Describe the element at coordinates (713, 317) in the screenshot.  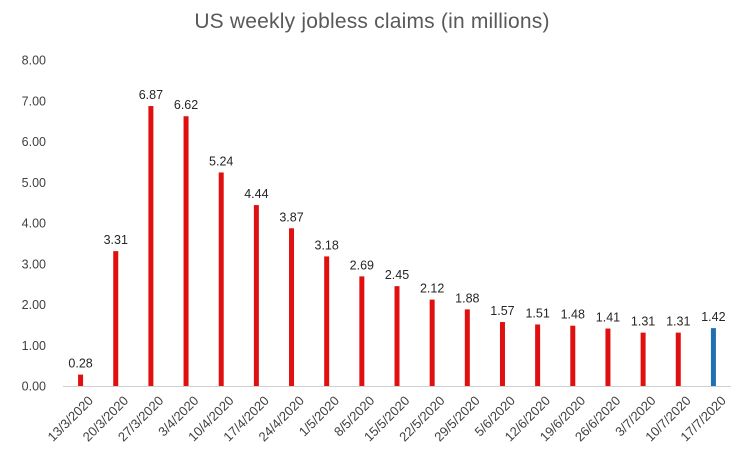
I see `data-label: 1.42` at that location.